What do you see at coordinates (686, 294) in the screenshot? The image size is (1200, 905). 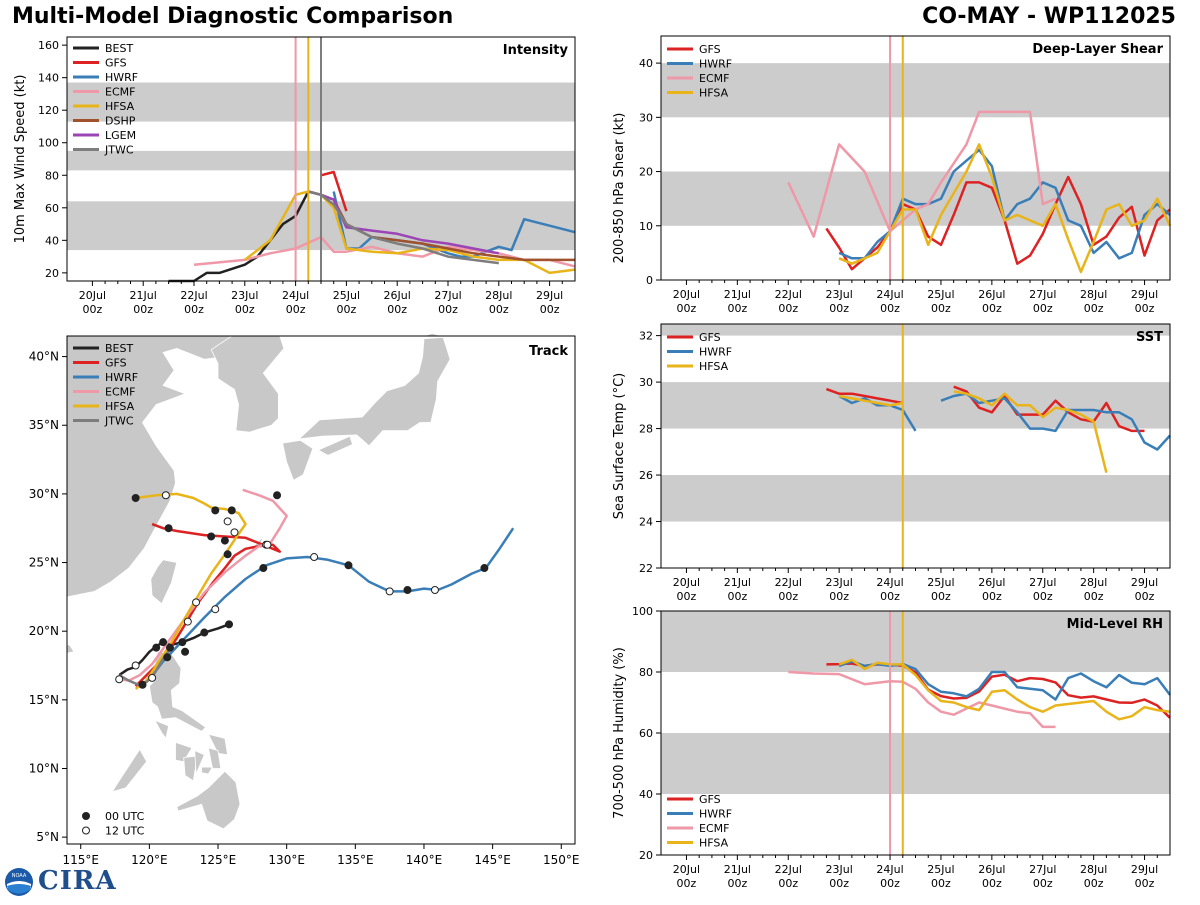 I see `shear-xtick-label: 20Jul` at bounding box center [686, 294].